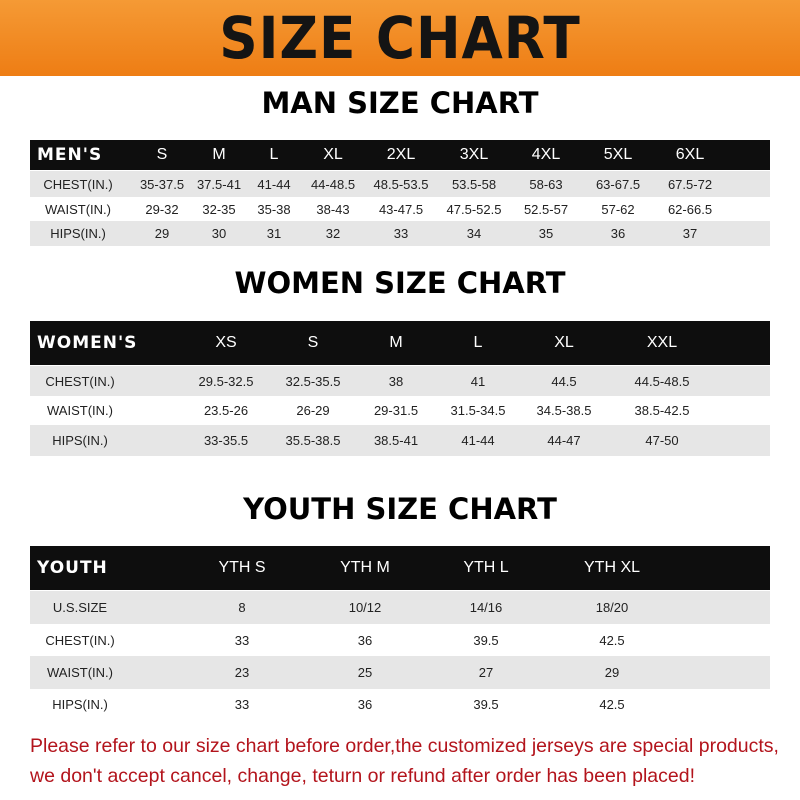 The height and width of the screenshot is (800, 800). Describe the element at coordinates (564, 440) in the screenshot. I see `table-cell: 44-47` at that location.